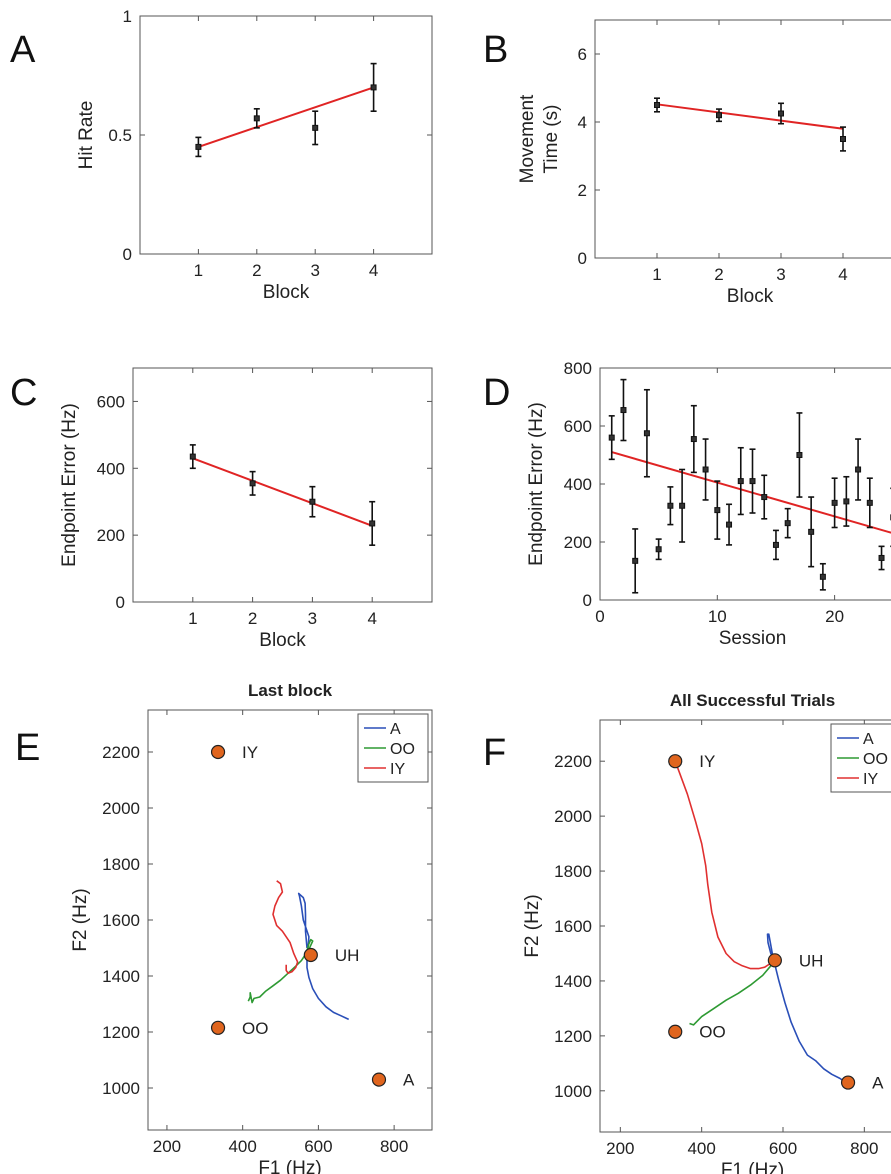  What do you see at coordinates (27, 748) in the screenshot?
I see `panel-letter: E` at bounding box center [27, 748].